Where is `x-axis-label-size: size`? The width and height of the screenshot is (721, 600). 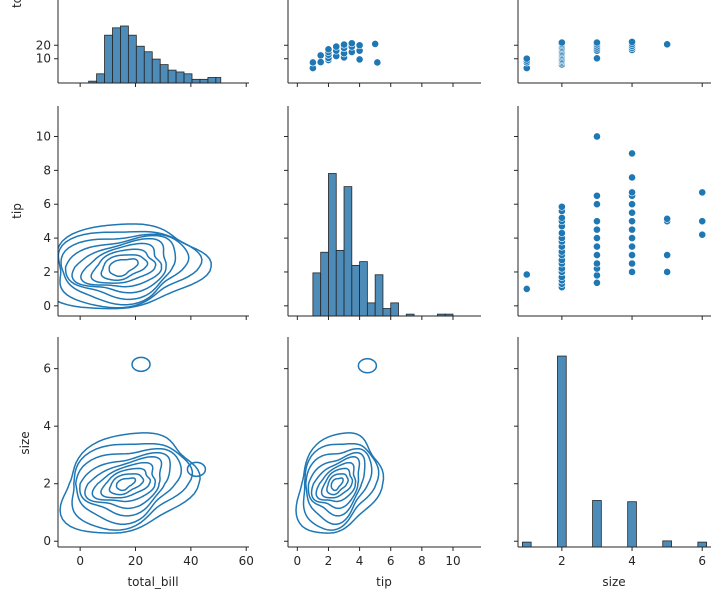
x-axis-label-size: size is located at coordinates (613, 582).